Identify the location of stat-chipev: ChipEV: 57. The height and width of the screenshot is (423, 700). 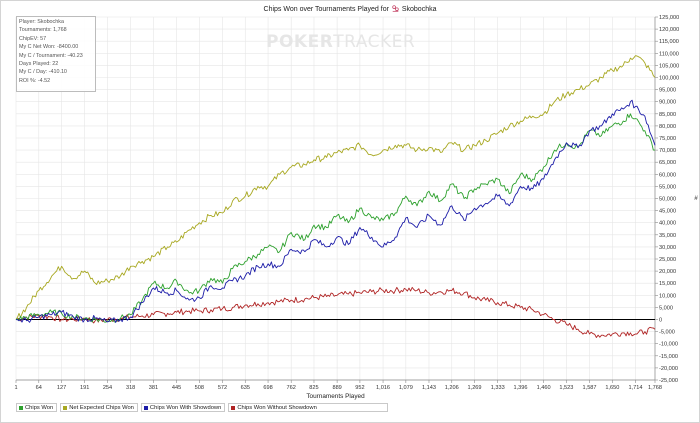
(33, 38).